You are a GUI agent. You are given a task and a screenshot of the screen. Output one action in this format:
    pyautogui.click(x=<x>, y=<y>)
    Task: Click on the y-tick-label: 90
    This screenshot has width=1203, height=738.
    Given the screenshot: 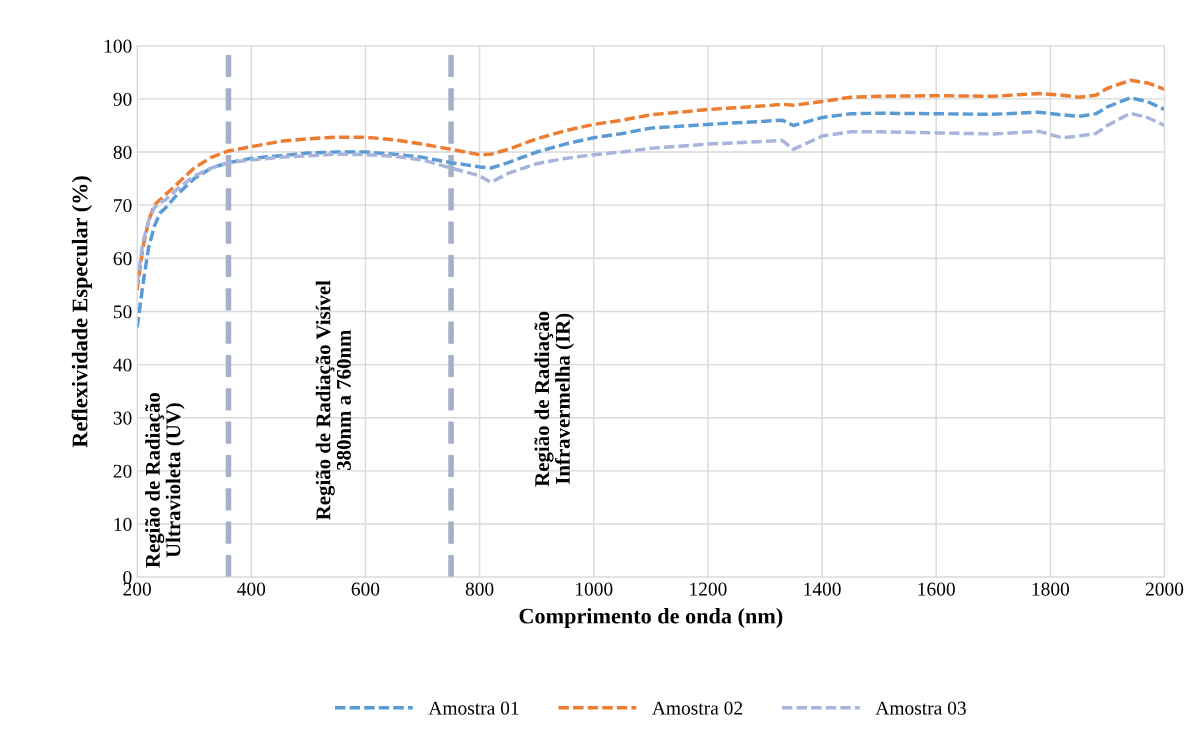 What is the action you would take?
    pyautogui.click(x=122, y=99)
    